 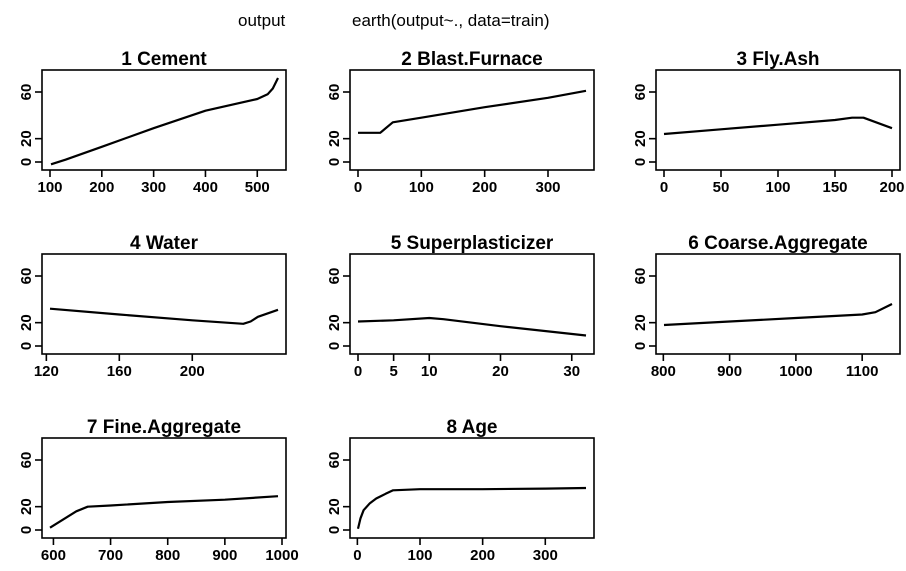 I want to click on x-tick-label: 20, so click(x=500, y=371).